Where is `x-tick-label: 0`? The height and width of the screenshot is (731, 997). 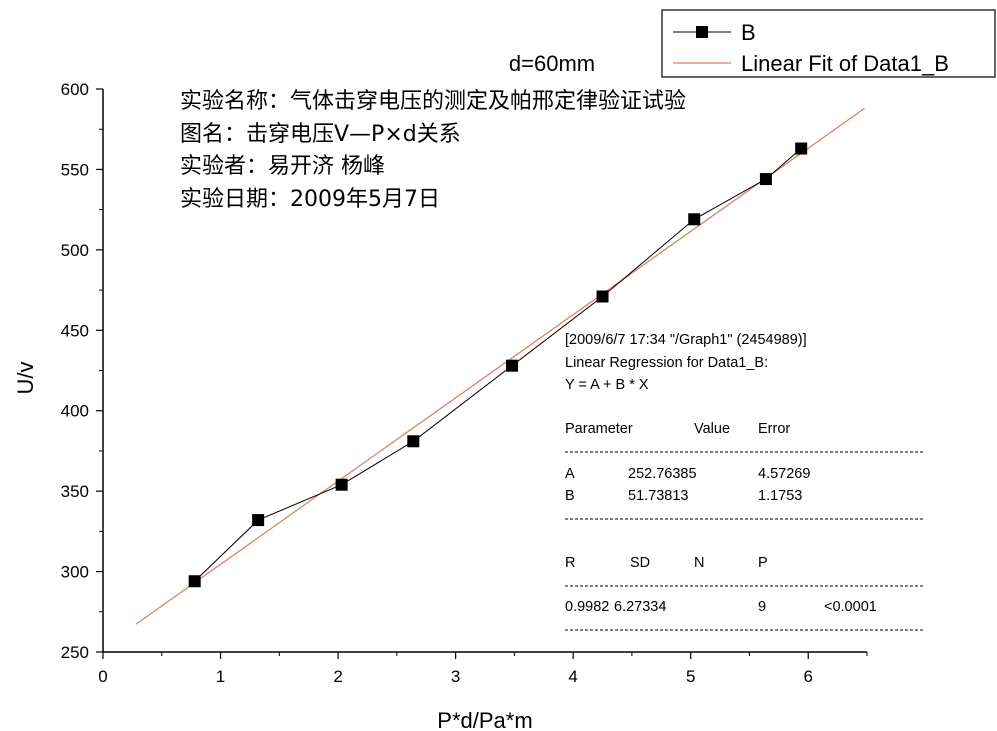
x-tick-label: 0 is located at coordinates (102, 676).